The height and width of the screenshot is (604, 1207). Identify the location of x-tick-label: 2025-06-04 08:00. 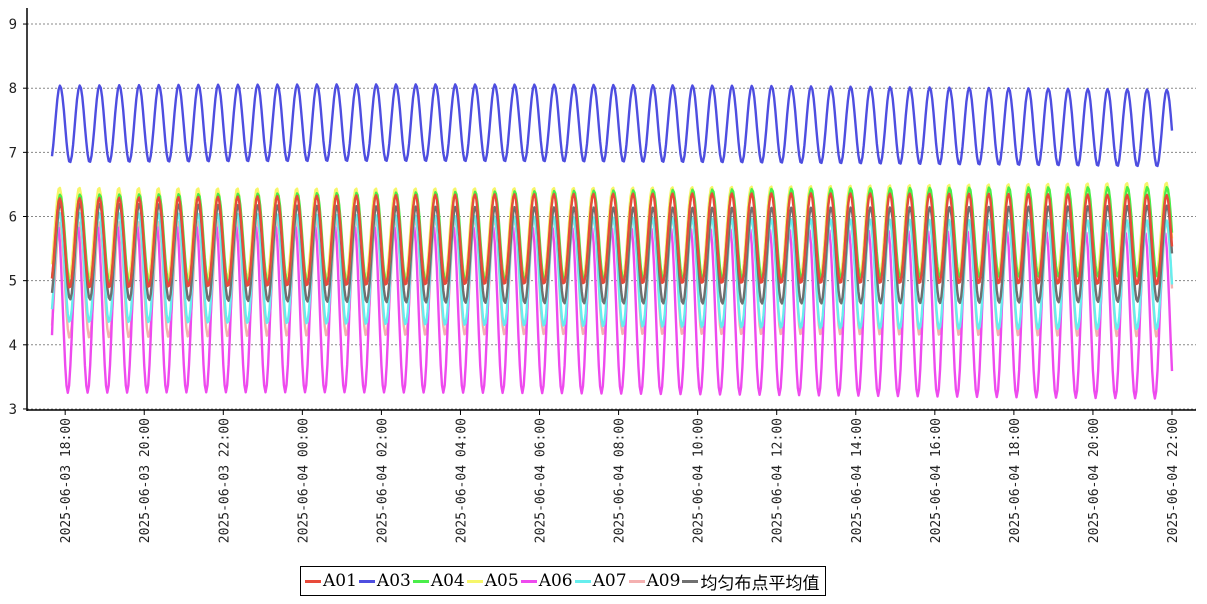
(620, 480).